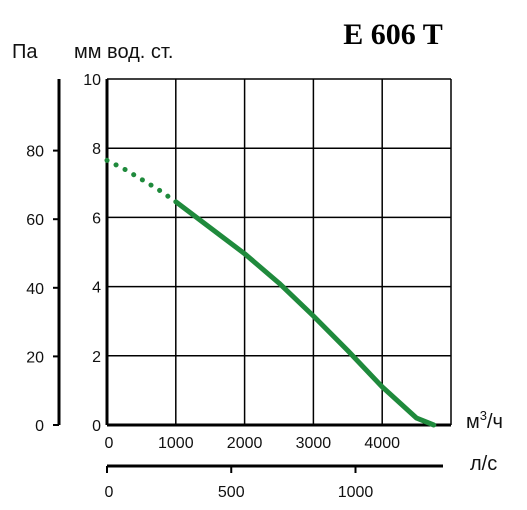 The width and height of the screenshot is (527, 510). What do you see at coordinates (314, 443) in the screenshot?
I see `x-tick-label: 3000` at bounding box center [314, 443].